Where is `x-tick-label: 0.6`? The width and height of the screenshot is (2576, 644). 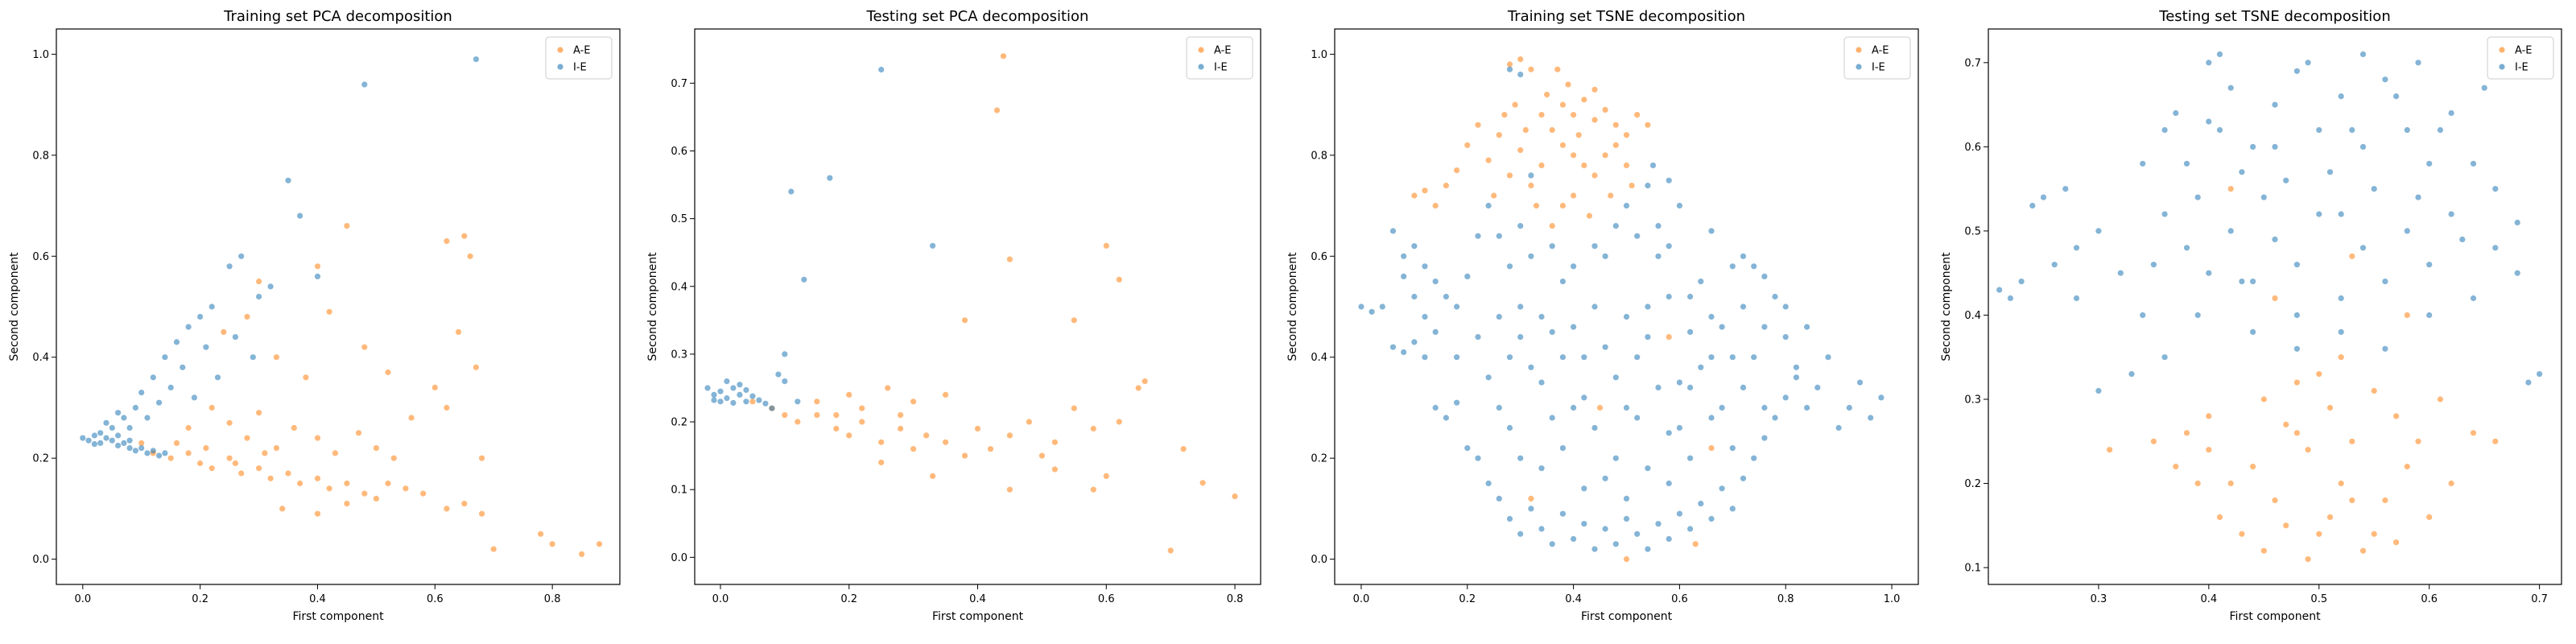 x-tick-label: 0.6 is located at coordinates (1106, 599).